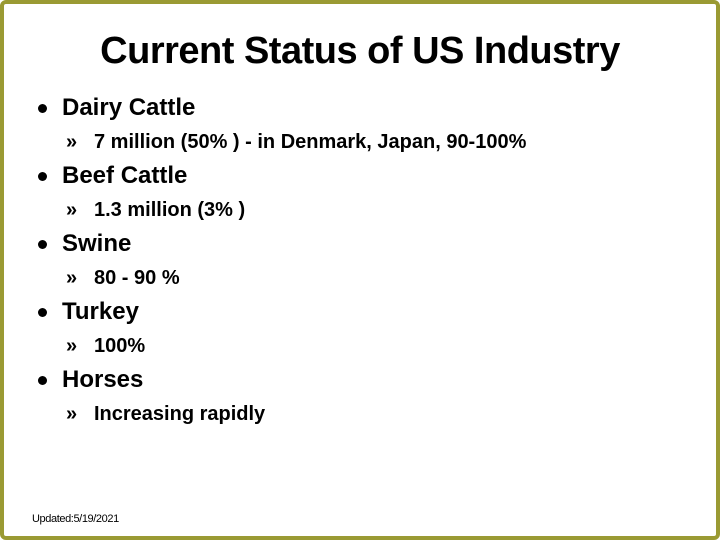  I want to click on sub-bullet-line: » 1.3 million (3% ), so click(360, 210).